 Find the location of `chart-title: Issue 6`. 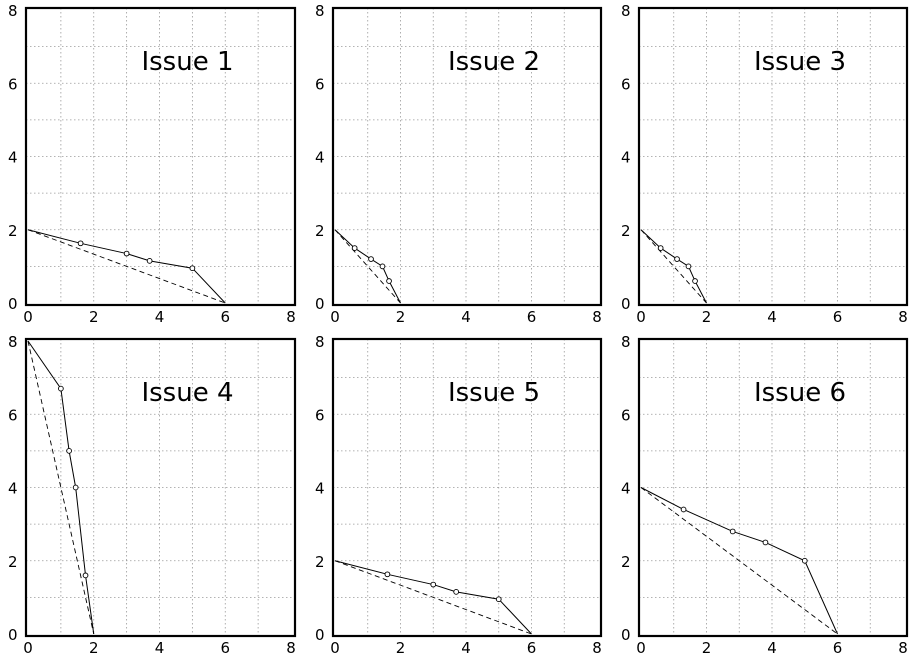

chart-title: Issue 6 is located at coordinates (800, 393).